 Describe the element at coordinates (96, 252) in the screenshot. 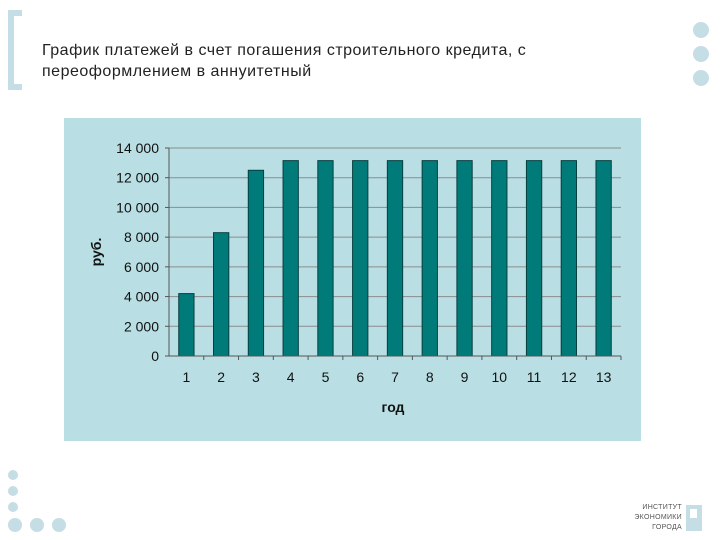

I see `y-axis-title: руб.` at that location.